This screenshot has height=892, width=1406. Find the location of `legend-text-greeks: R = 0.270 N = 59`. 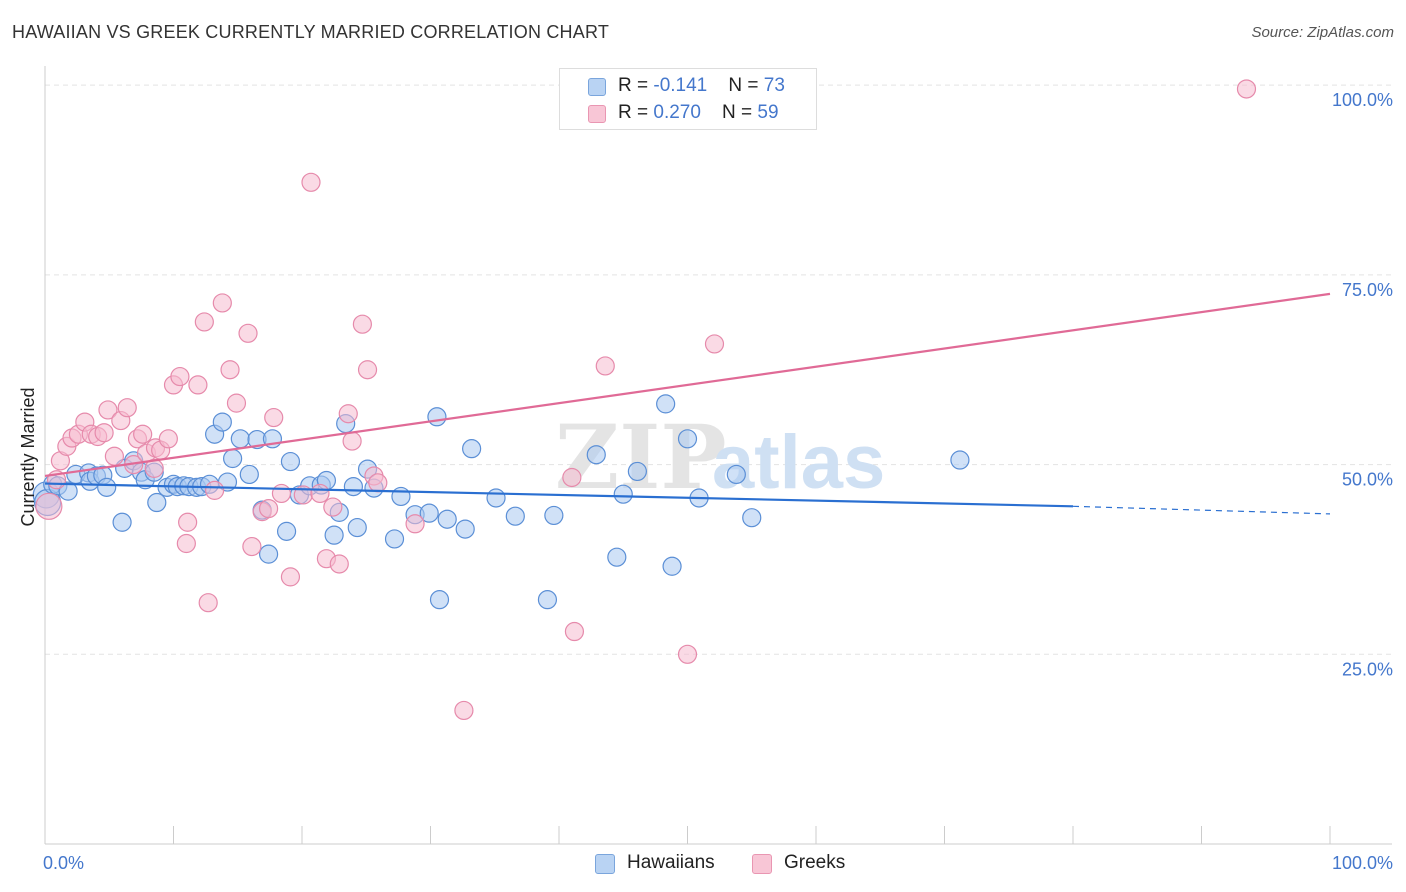

legend-text-greeks: R = 0.270 N = 59 is located at coordinates (698, 112).